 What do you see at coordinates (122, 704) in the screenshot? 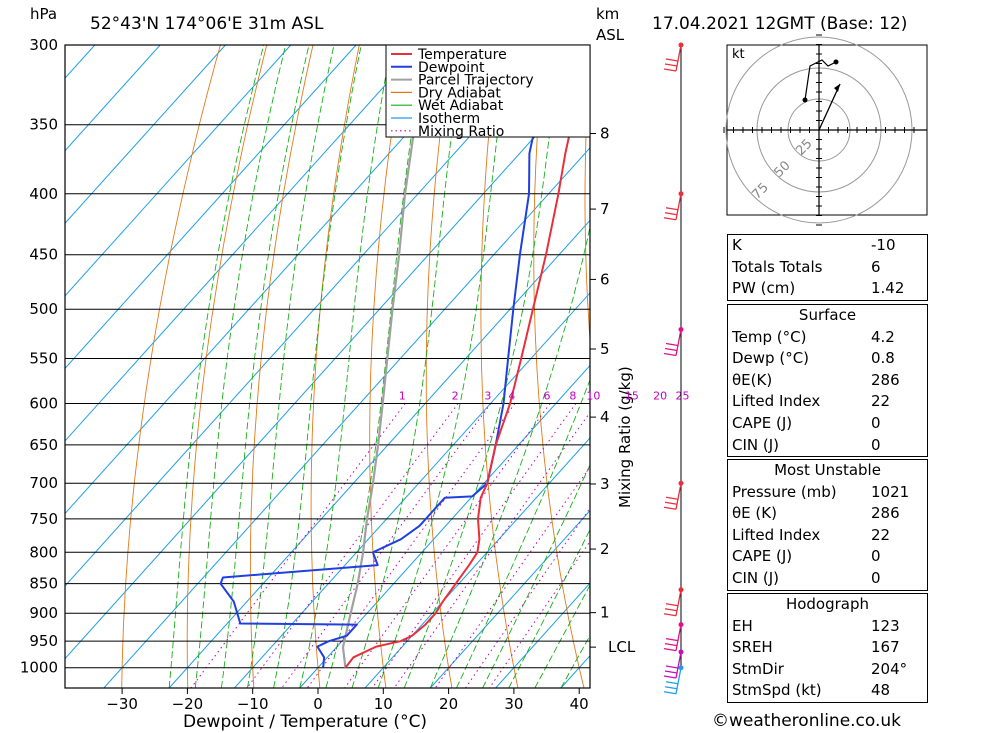
I see `x-tick-label: −30` at bounding box center [122, 704].